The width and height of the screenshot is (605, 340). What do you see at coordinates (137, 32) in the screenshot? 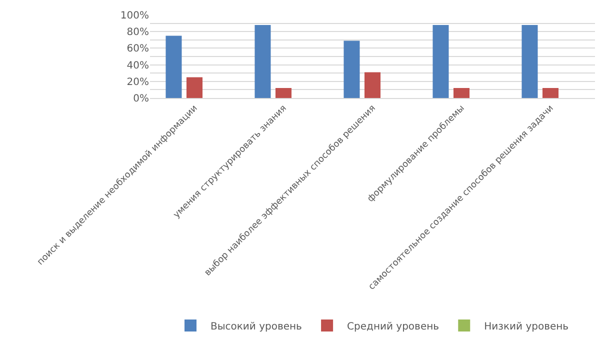
I see `y-tick-label: 80%` at bounding box center [137, 32].